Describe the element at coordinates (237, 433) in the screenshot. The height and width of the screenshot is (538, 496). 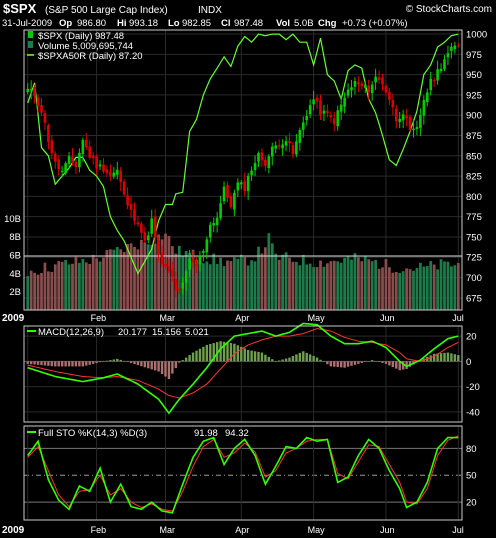
I see `stochastic-d-value: 94.32` at that location.